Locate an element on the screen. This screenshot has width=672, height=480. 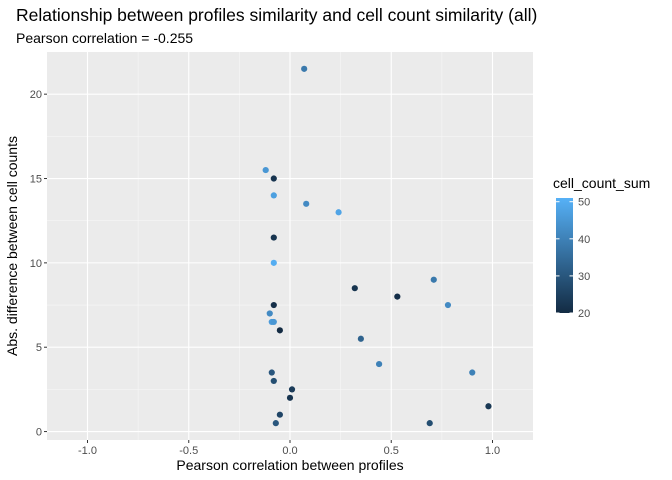
y-axis-ticks: 0 5 10 15 20 is located at coordinates (38, 264).